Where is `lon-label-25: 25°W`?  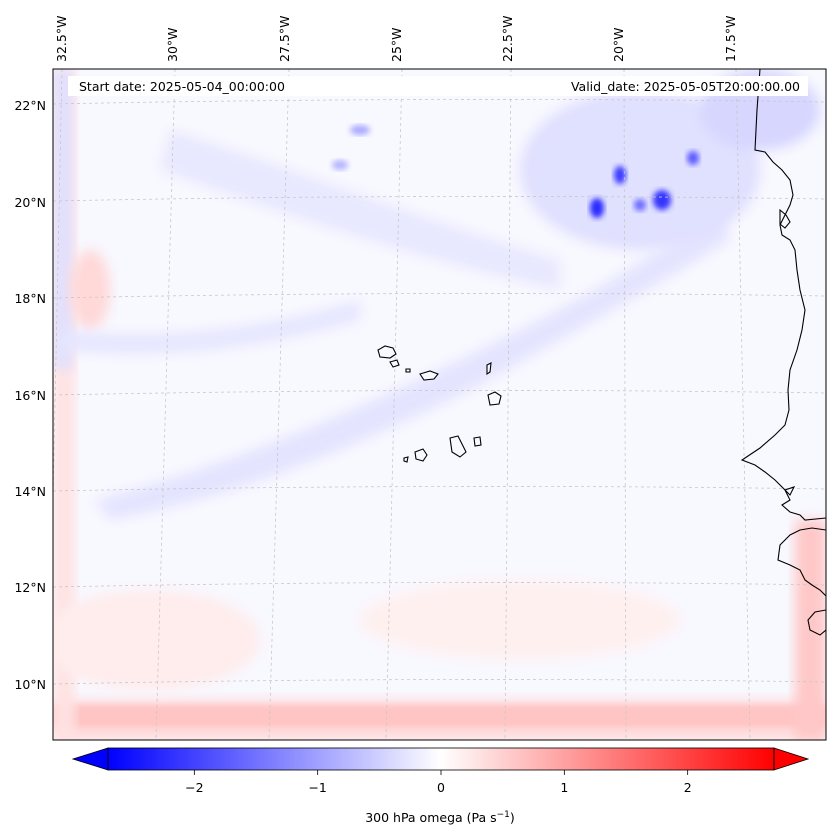 lon-label-25: 25°W is located at coordinates (396, 44).